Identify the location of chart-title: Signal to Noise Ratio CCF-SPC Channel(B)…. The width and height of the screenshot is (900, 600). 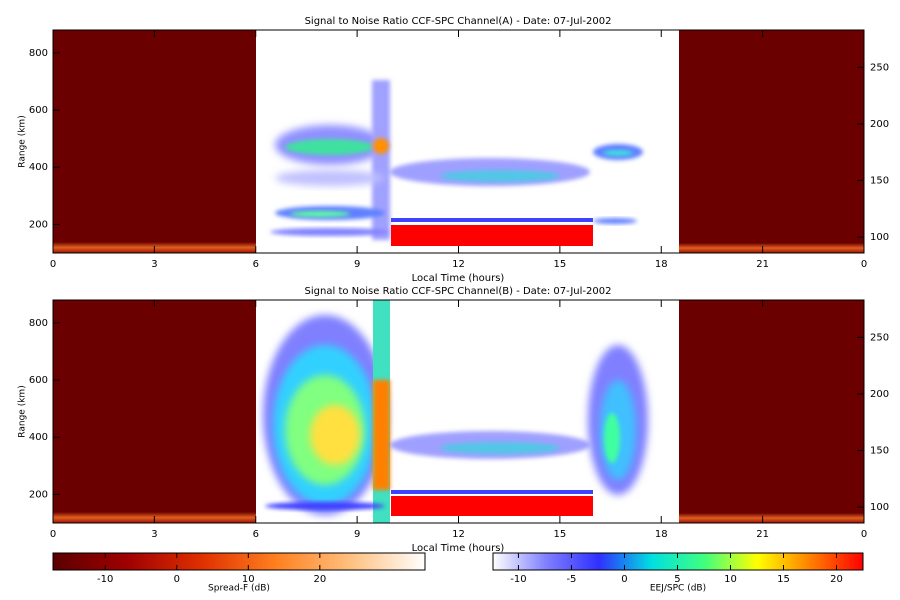
(458, 291).